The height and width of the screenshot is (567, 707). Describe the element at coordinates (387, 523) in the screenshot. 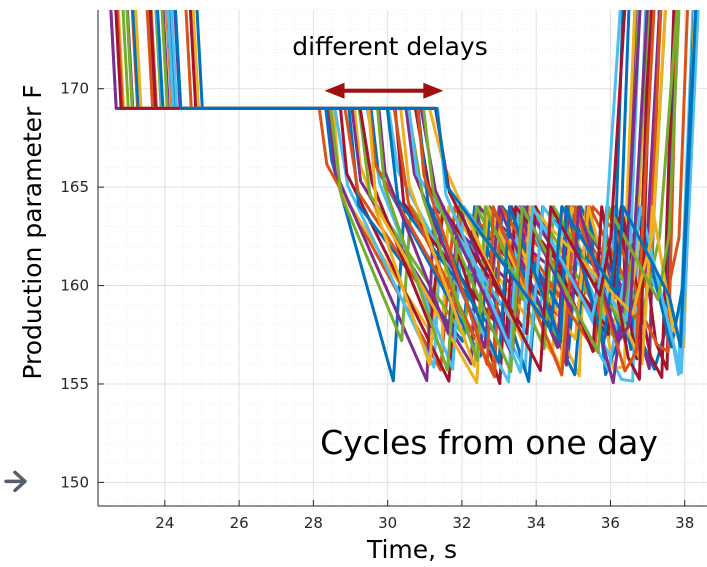

I see `x-tick-label: 30` at that location.